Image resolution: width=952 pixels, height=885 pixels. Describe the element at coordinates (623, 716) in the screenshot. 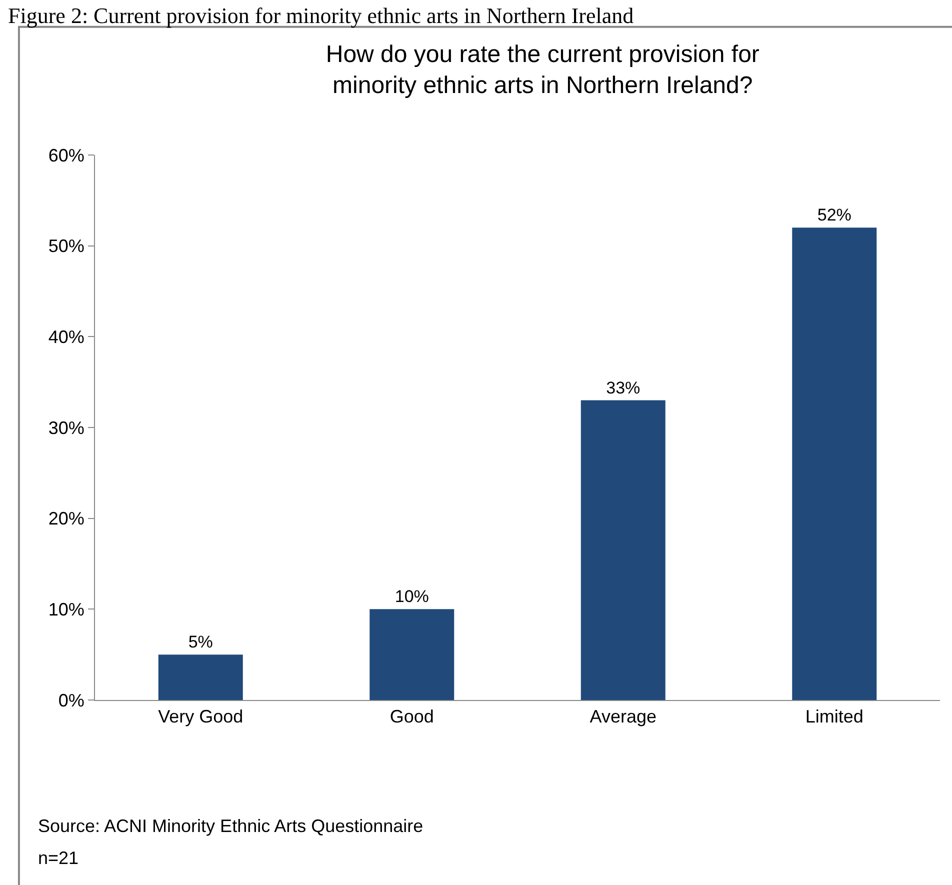

I see `x-tick-label: Average` at that location.